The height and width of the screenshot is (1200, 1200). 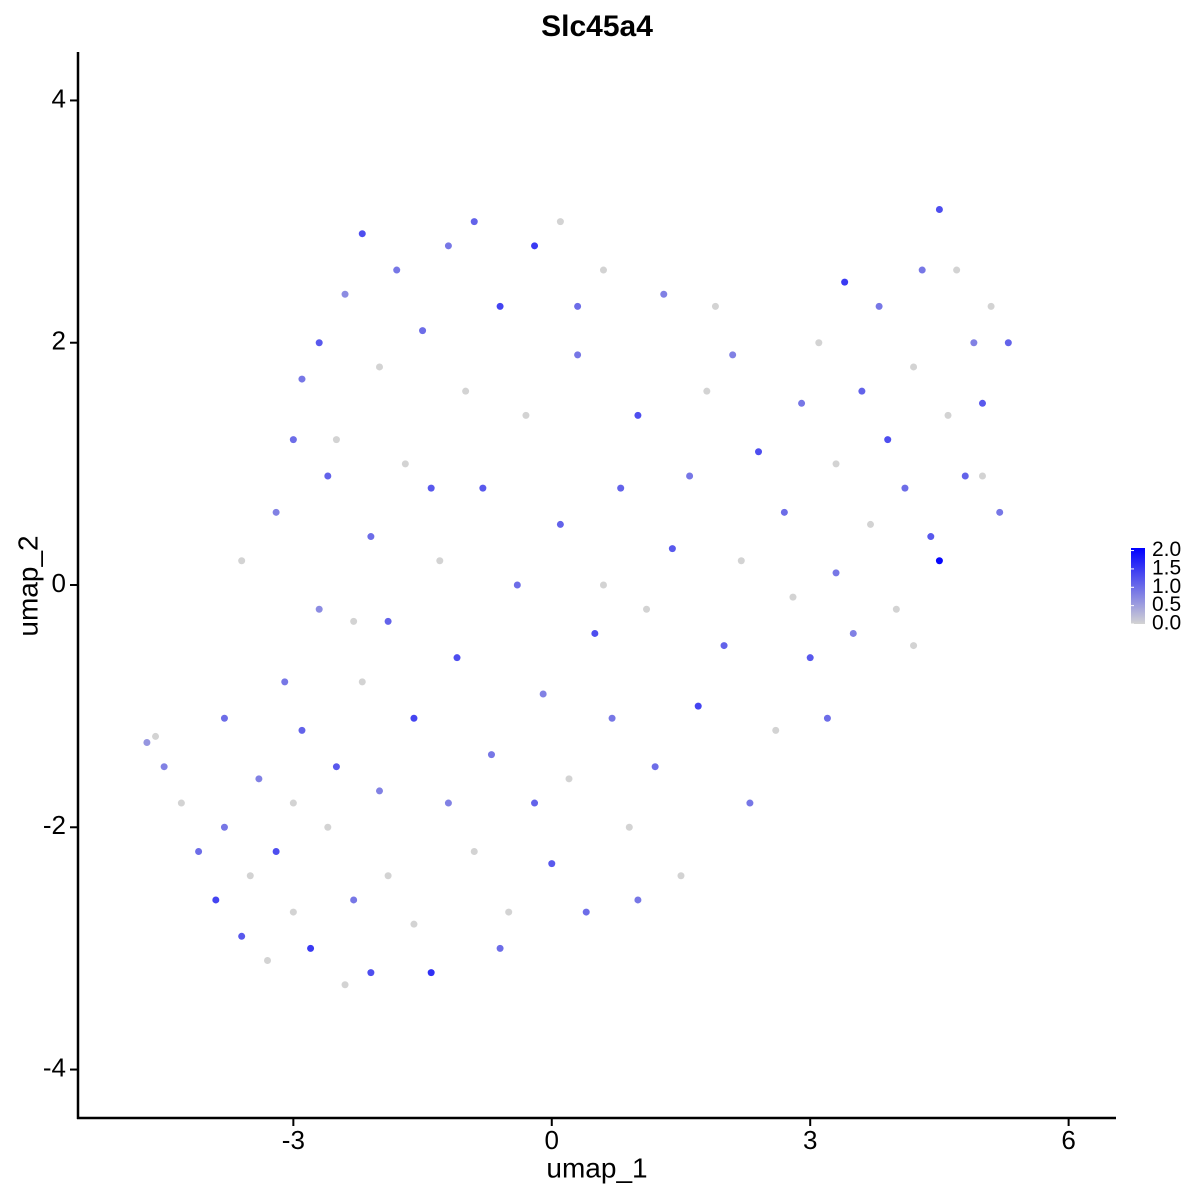 I want to click on colorbar-tick-label: 0.0, so click(x=1166, y=623).